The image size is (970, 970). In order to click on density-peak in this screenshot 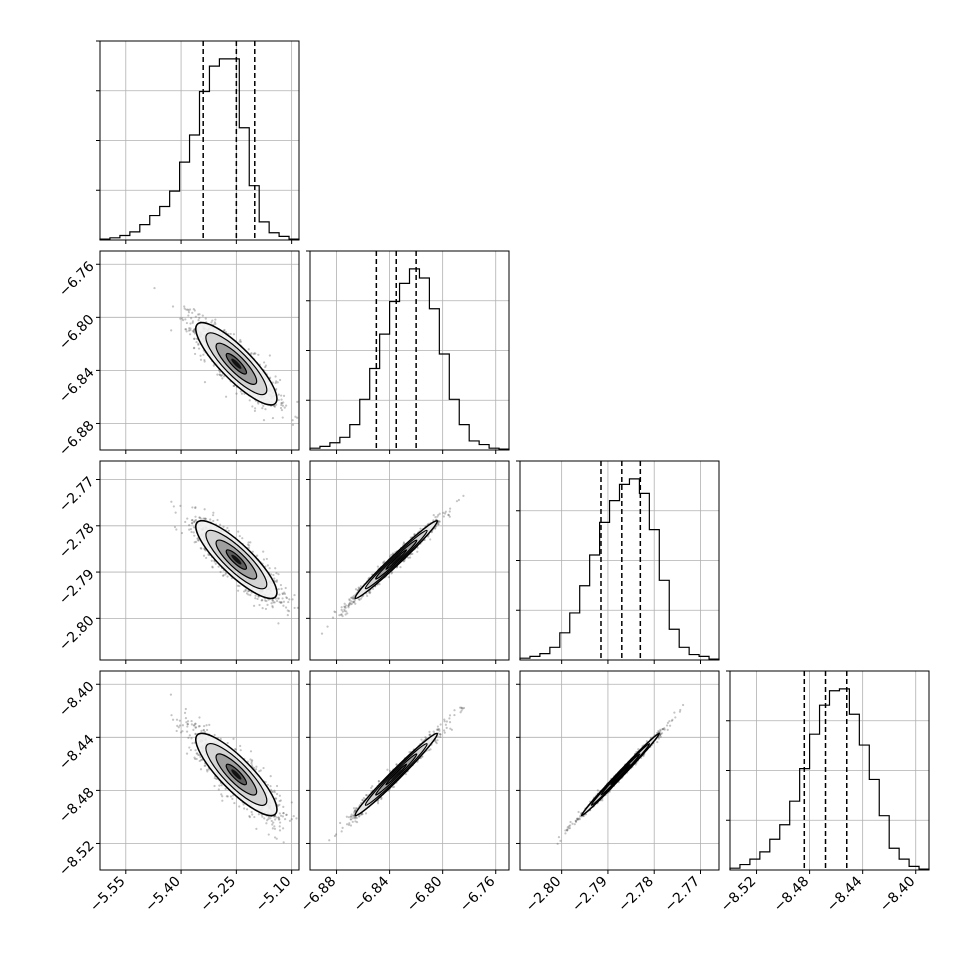, I will do `click(236, 559)`.